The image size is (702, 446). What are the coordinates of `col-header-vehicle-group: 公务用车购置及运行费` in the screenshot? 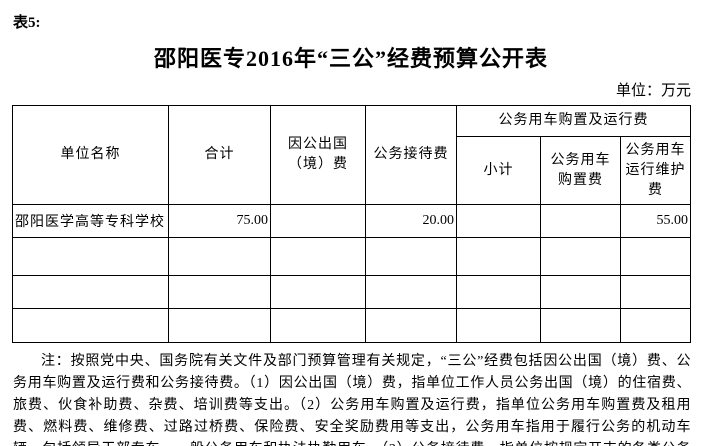 It's located at (573, 121).